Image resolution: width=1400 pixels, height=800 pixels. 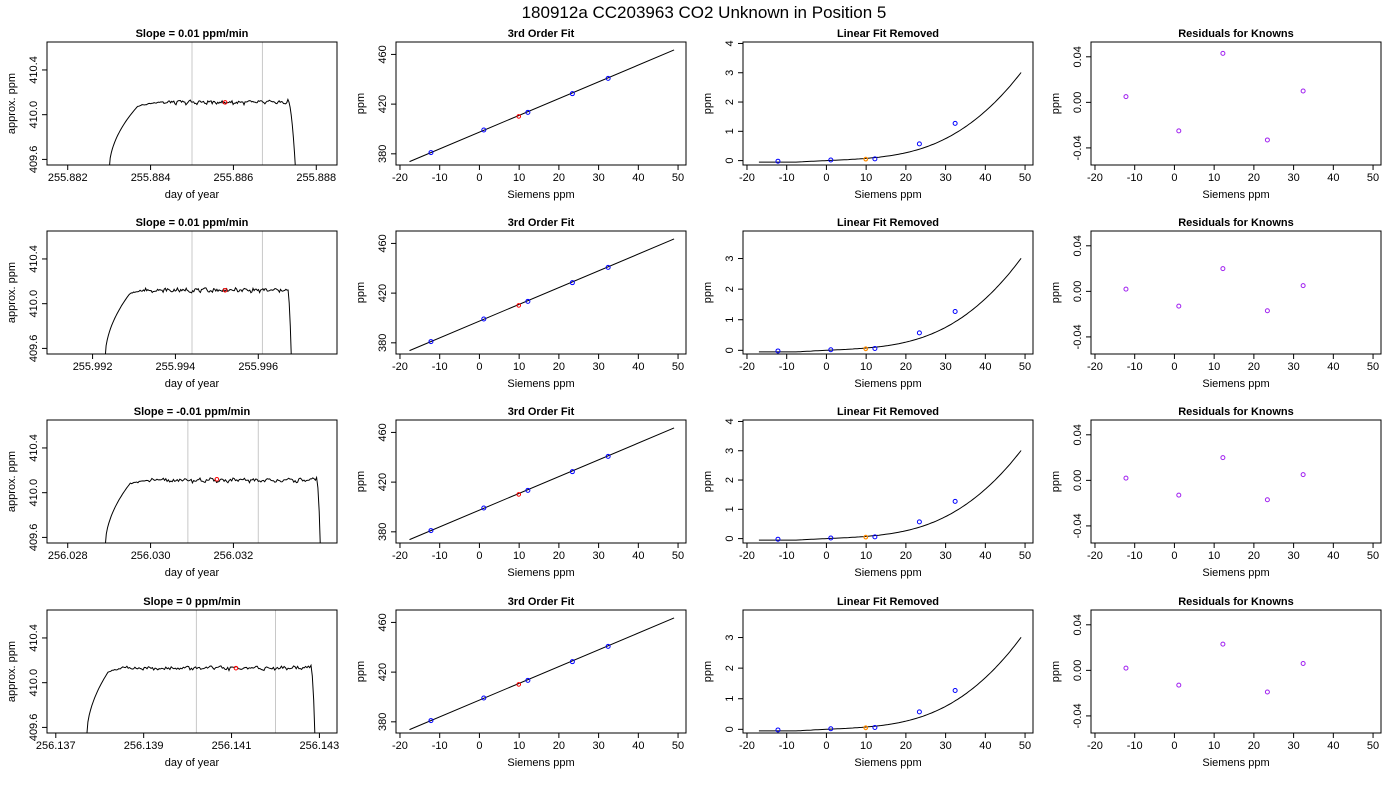 What do you see at coordinates (68, 556) in the screenshot?
I see `x-tick-label: 256.028` at bounding box center [68, 556].